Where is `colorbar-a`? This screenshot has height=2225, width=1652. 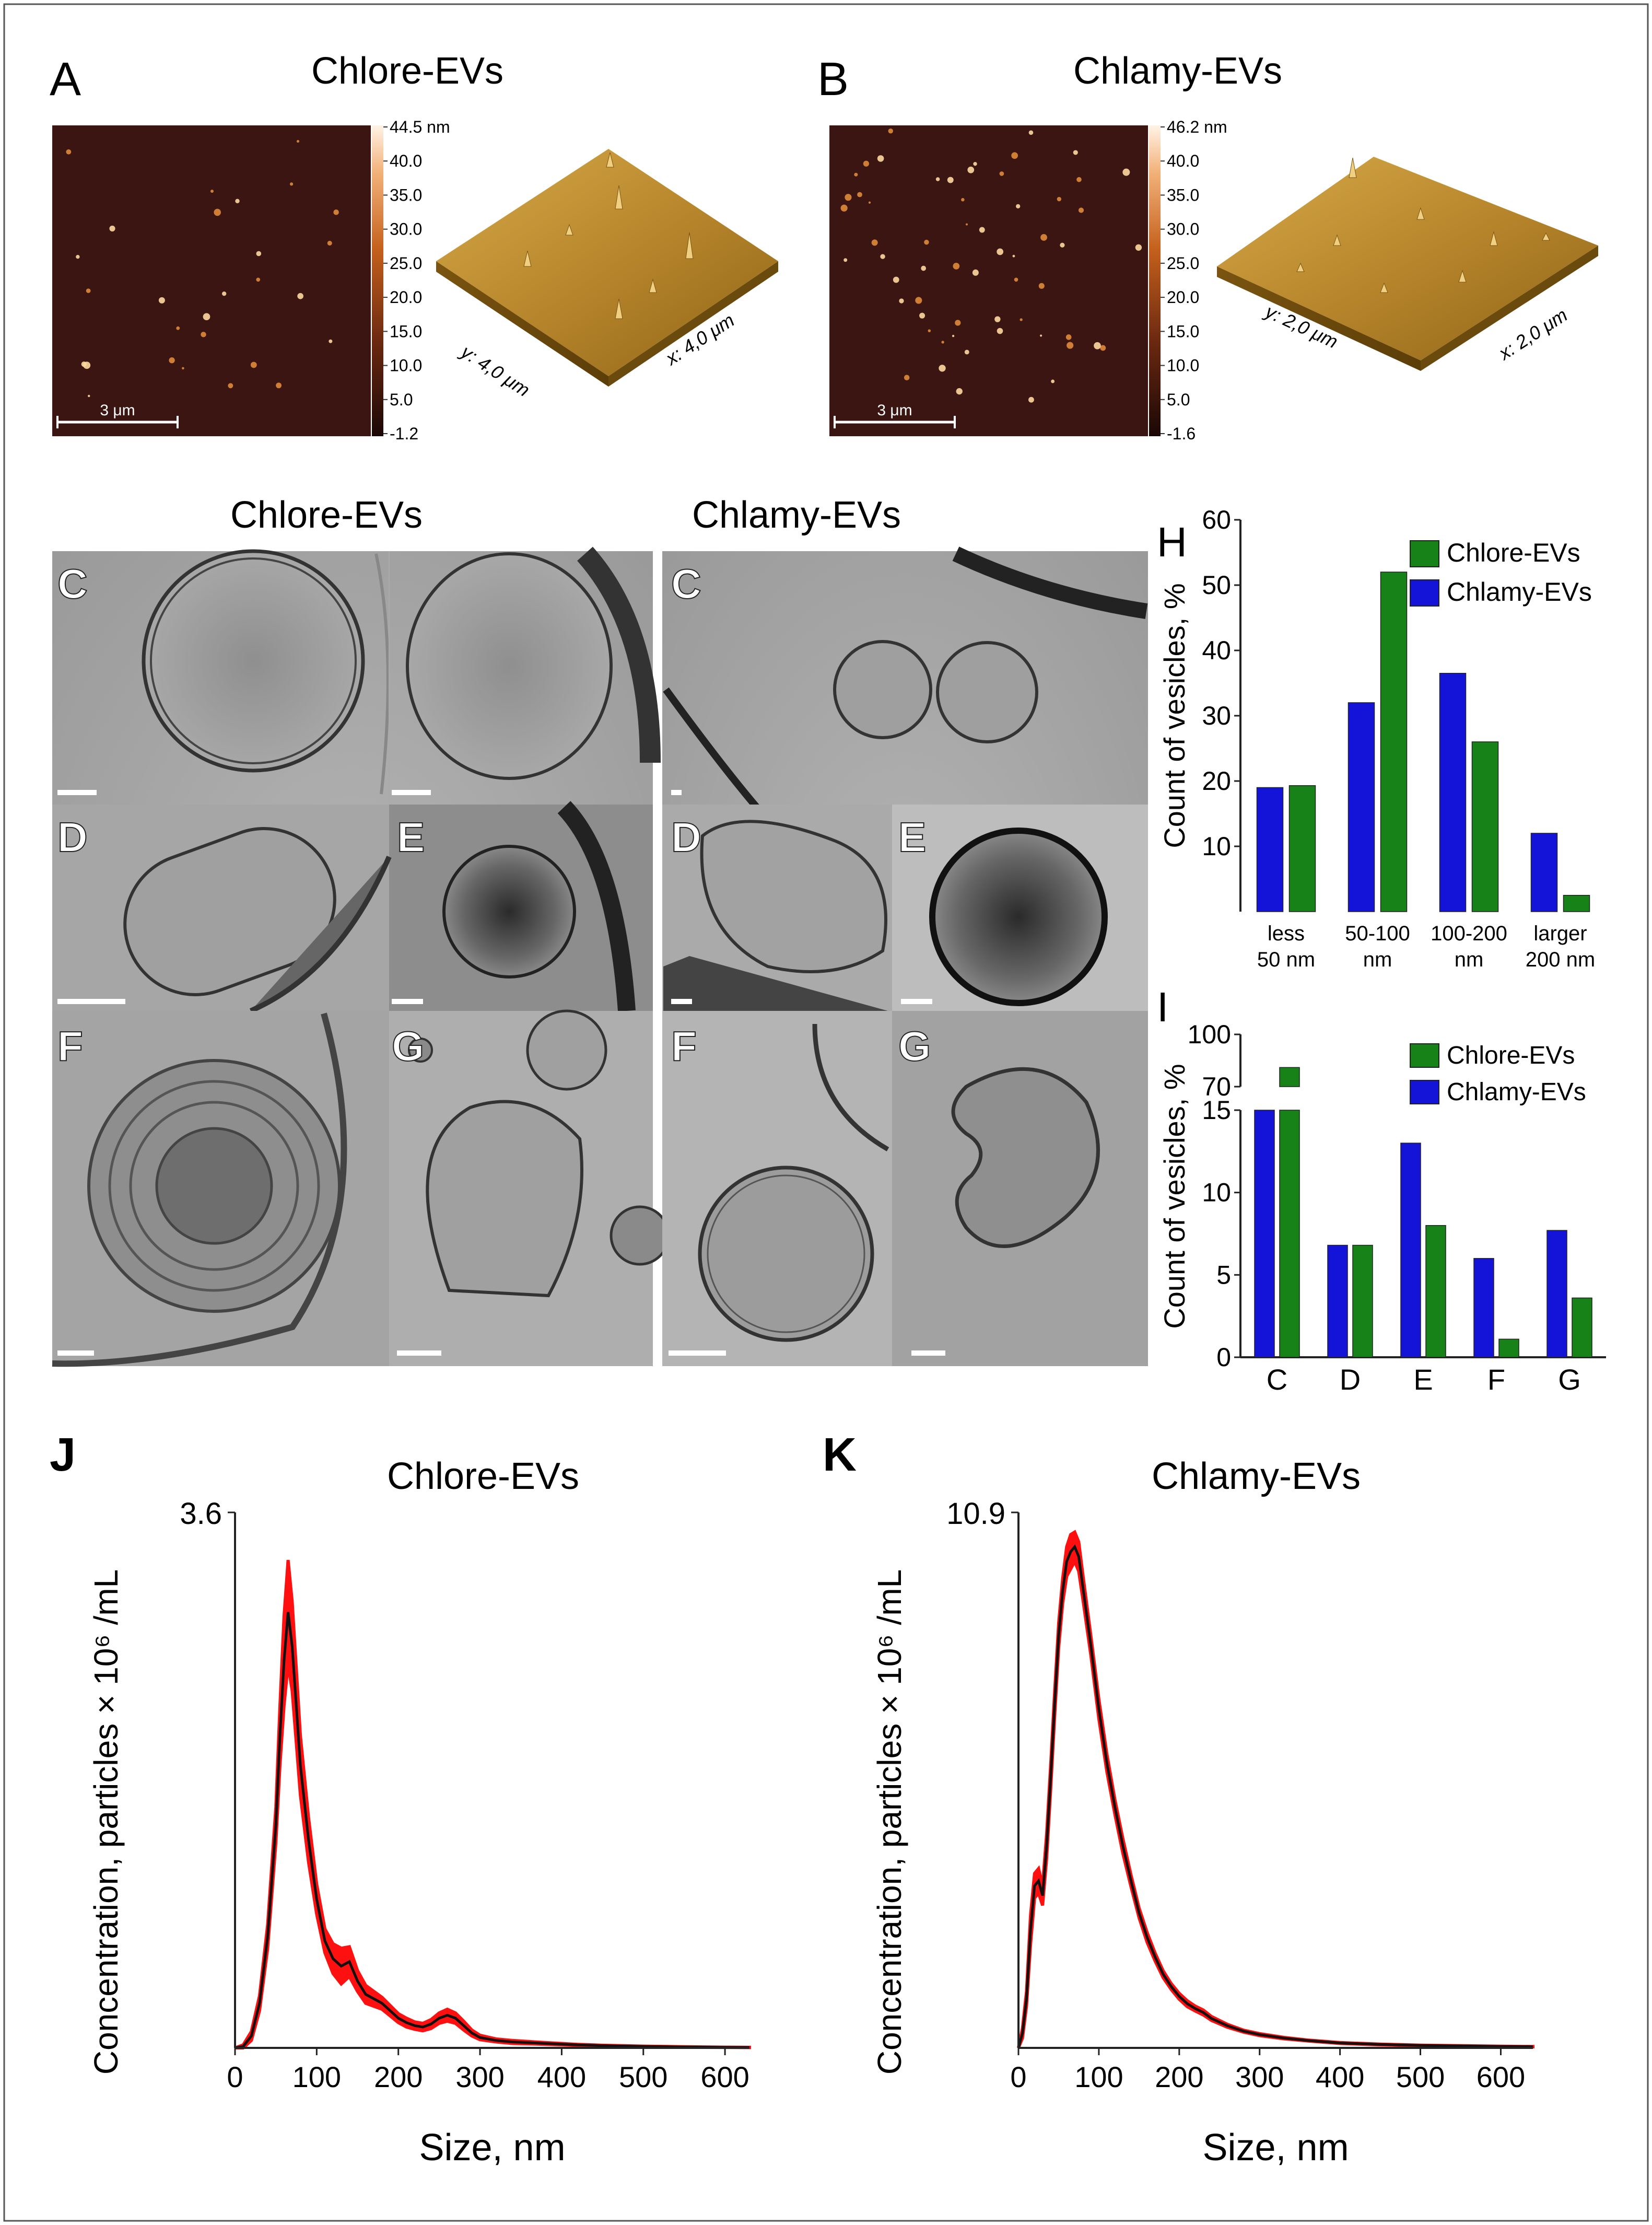
colorbar-a is located at coordinates (377, 280).